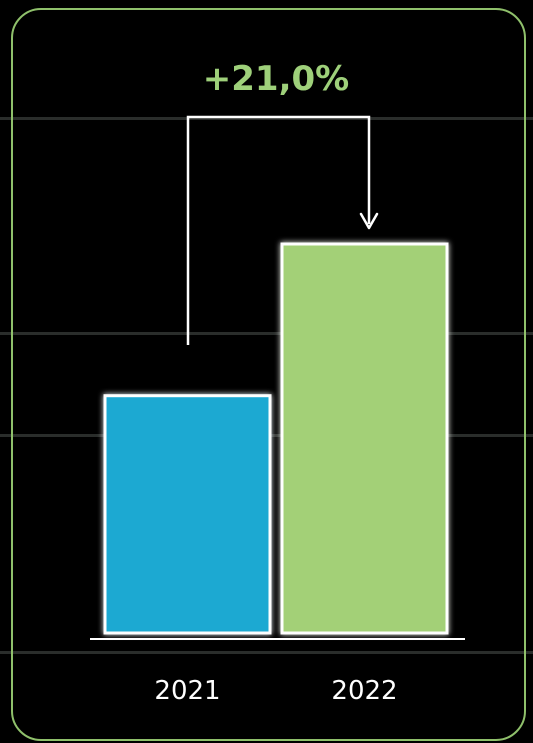  I want to click on bar-2021, so click(187, 514).